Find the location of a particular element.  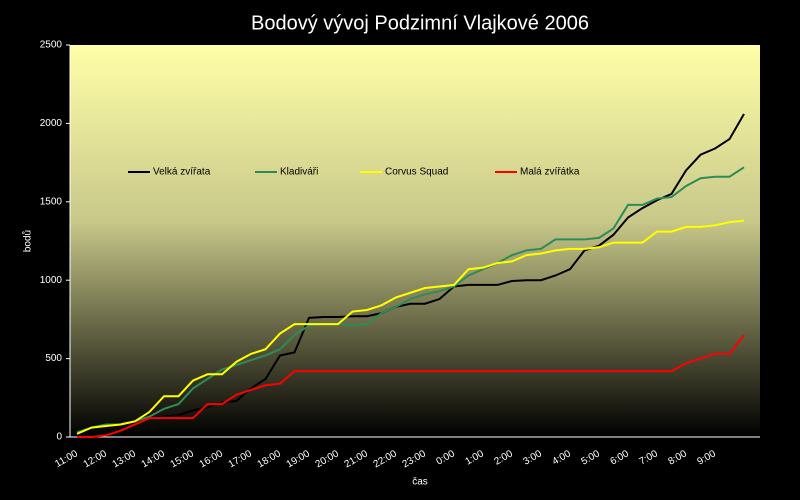

y-tick-label: 1500 is located at coordinates (51, 201).